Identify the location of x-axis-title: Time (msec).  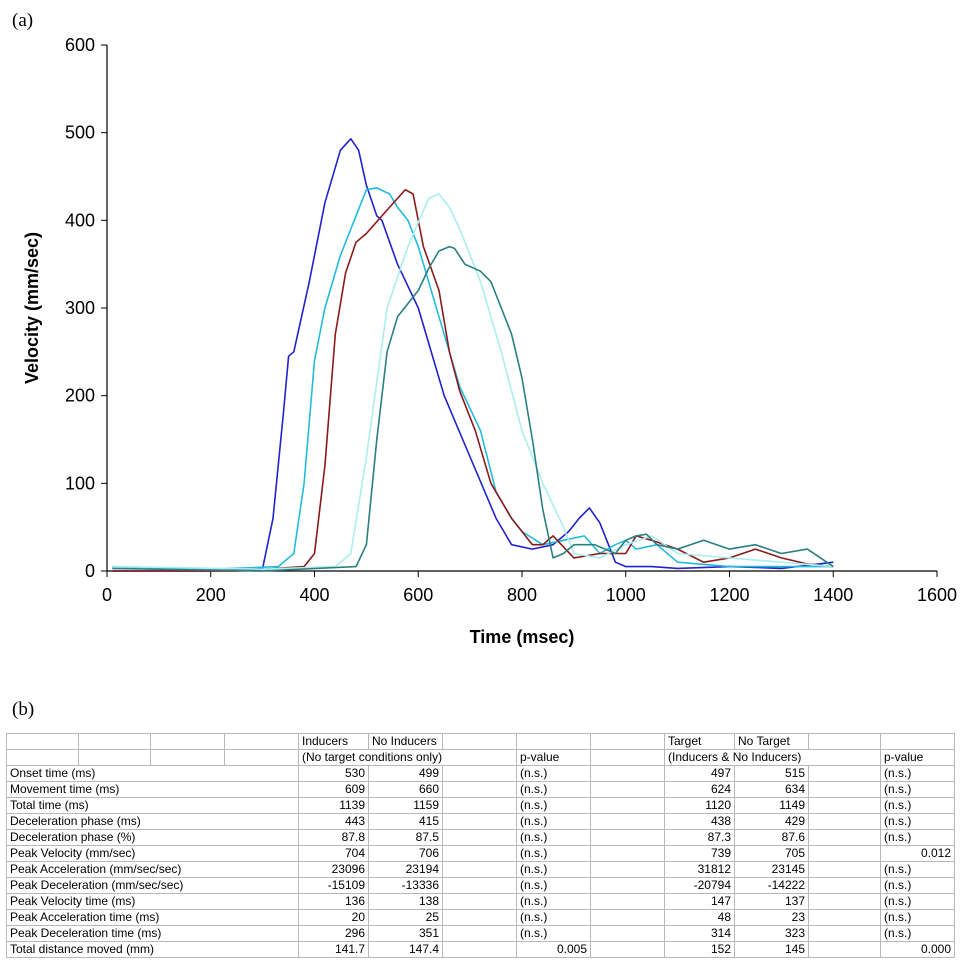
(522, 637).